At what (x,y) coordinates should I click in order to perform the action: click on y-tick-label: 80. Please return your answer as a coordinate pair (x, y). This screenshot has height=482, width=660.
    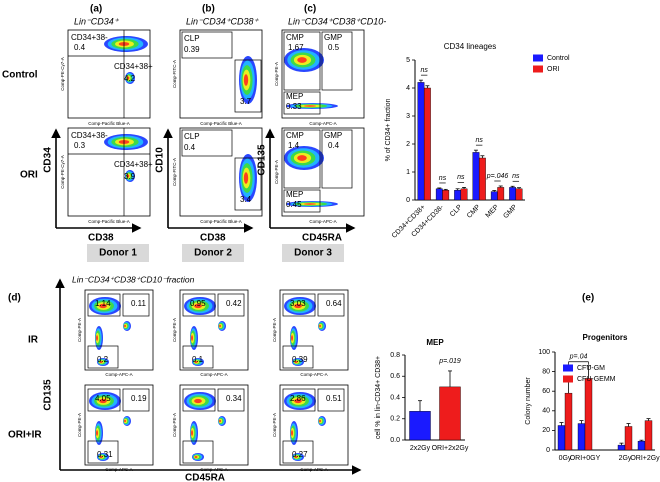
    Looking at the image, I should click on (546, 371).